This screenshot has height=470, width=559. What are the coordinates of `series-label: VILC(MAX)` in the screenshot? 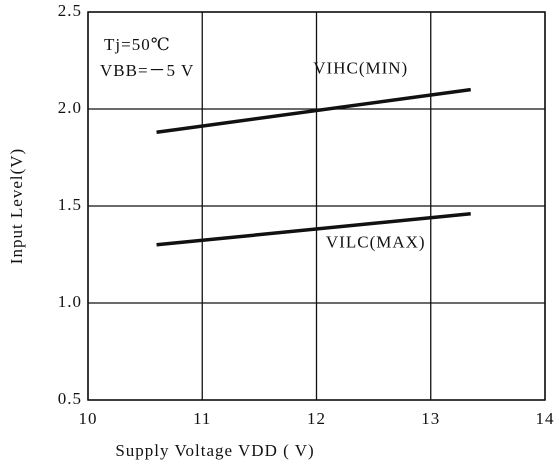 It's located at (376, 242).